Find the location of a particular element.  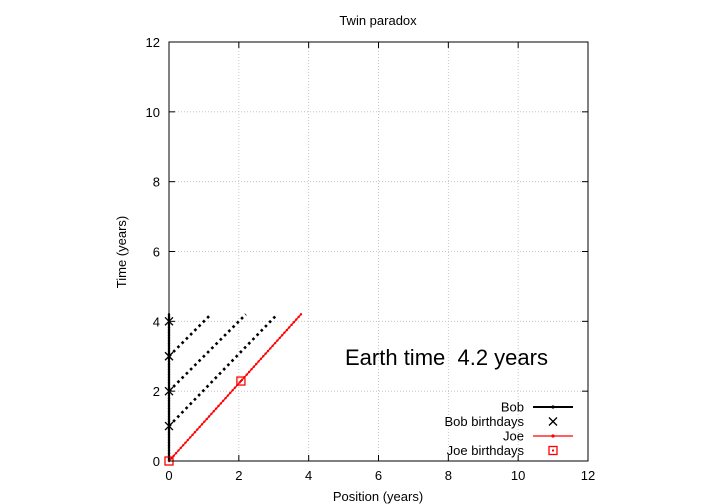

chart-title: Twin paradox is located at coordinates (378, 20).